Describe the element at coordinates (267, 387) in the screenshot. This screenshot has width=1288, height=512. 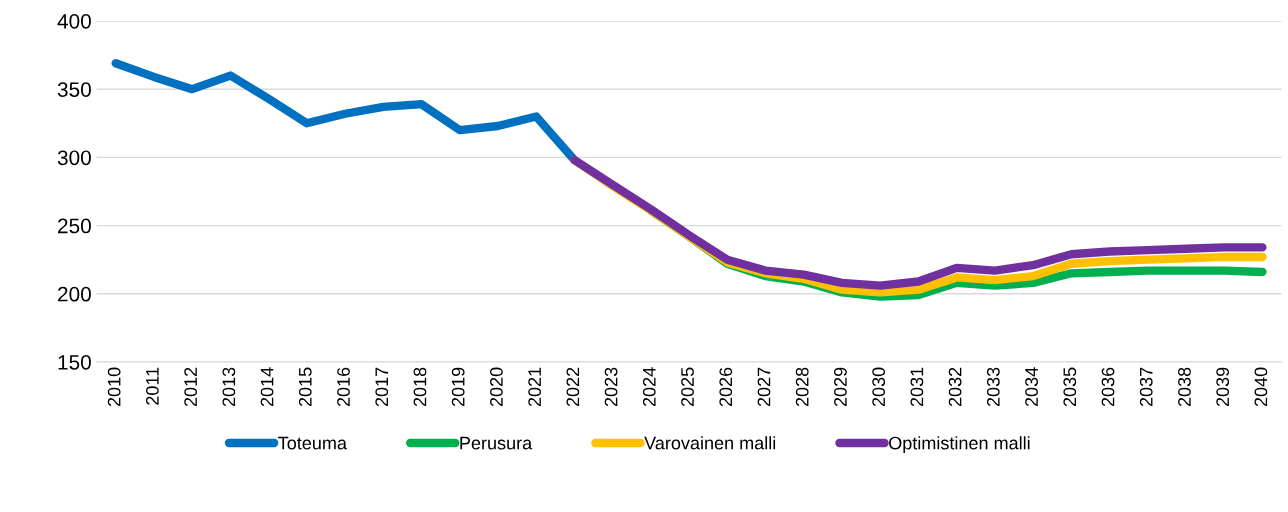
I see `x-tick-label: 2014` at that location.